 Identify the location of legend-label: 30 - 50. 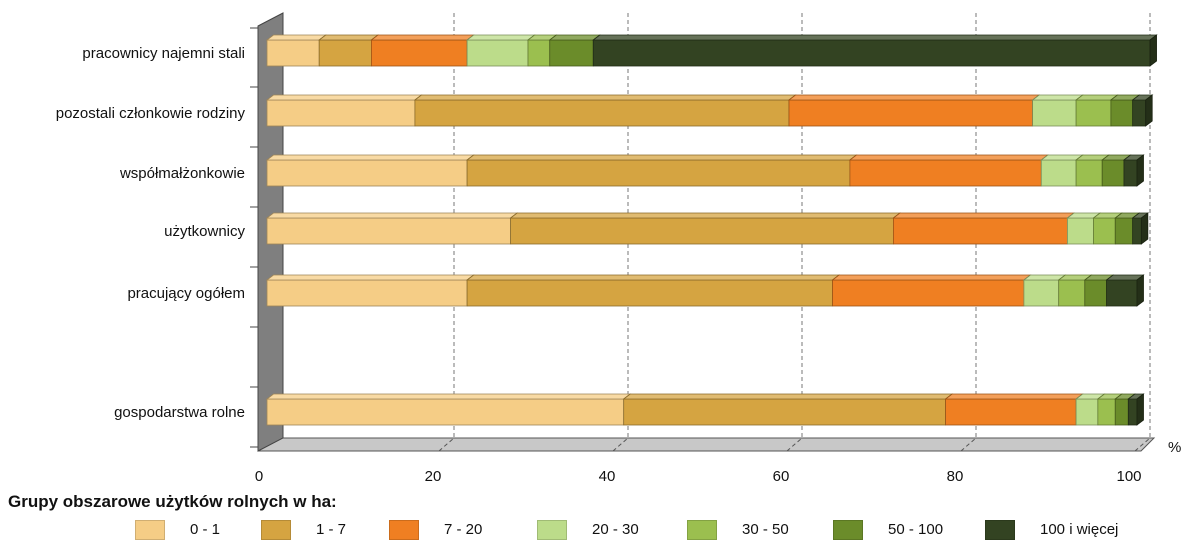
(765, 529).